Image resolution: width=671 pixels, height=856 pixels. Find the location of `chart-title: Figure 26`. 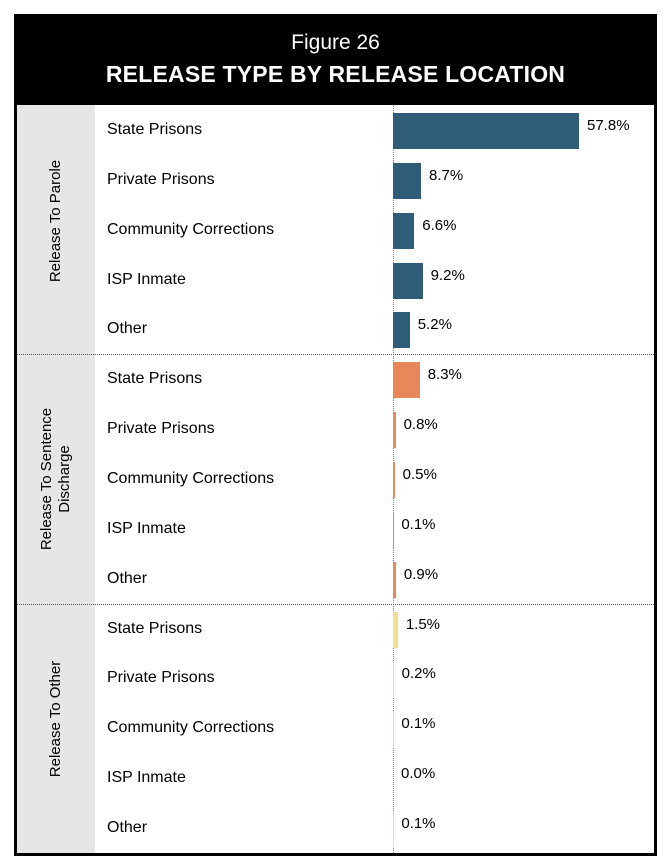

chart-title: Figure 26 is located at coordinates (335, 42).